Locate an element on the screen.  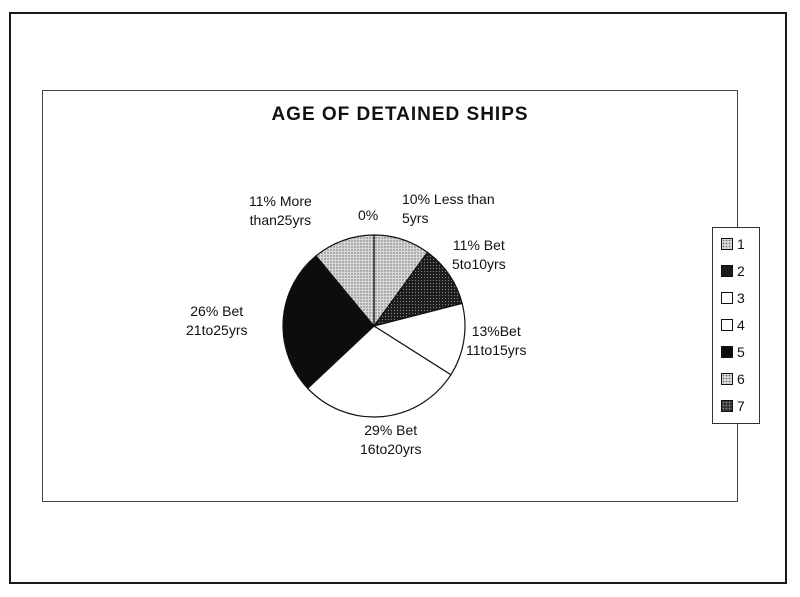
slice-label-5to10yrs: 11% Bet 5to10yrs is located at coordinates (479, 254).